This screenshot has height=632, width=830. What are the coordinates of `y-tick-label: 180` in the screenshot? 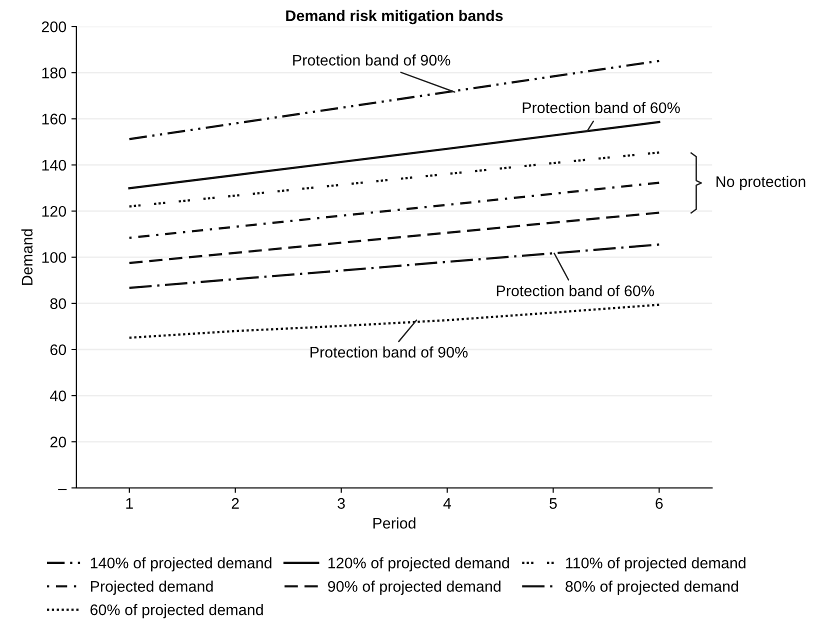 It's located at (54, 73).